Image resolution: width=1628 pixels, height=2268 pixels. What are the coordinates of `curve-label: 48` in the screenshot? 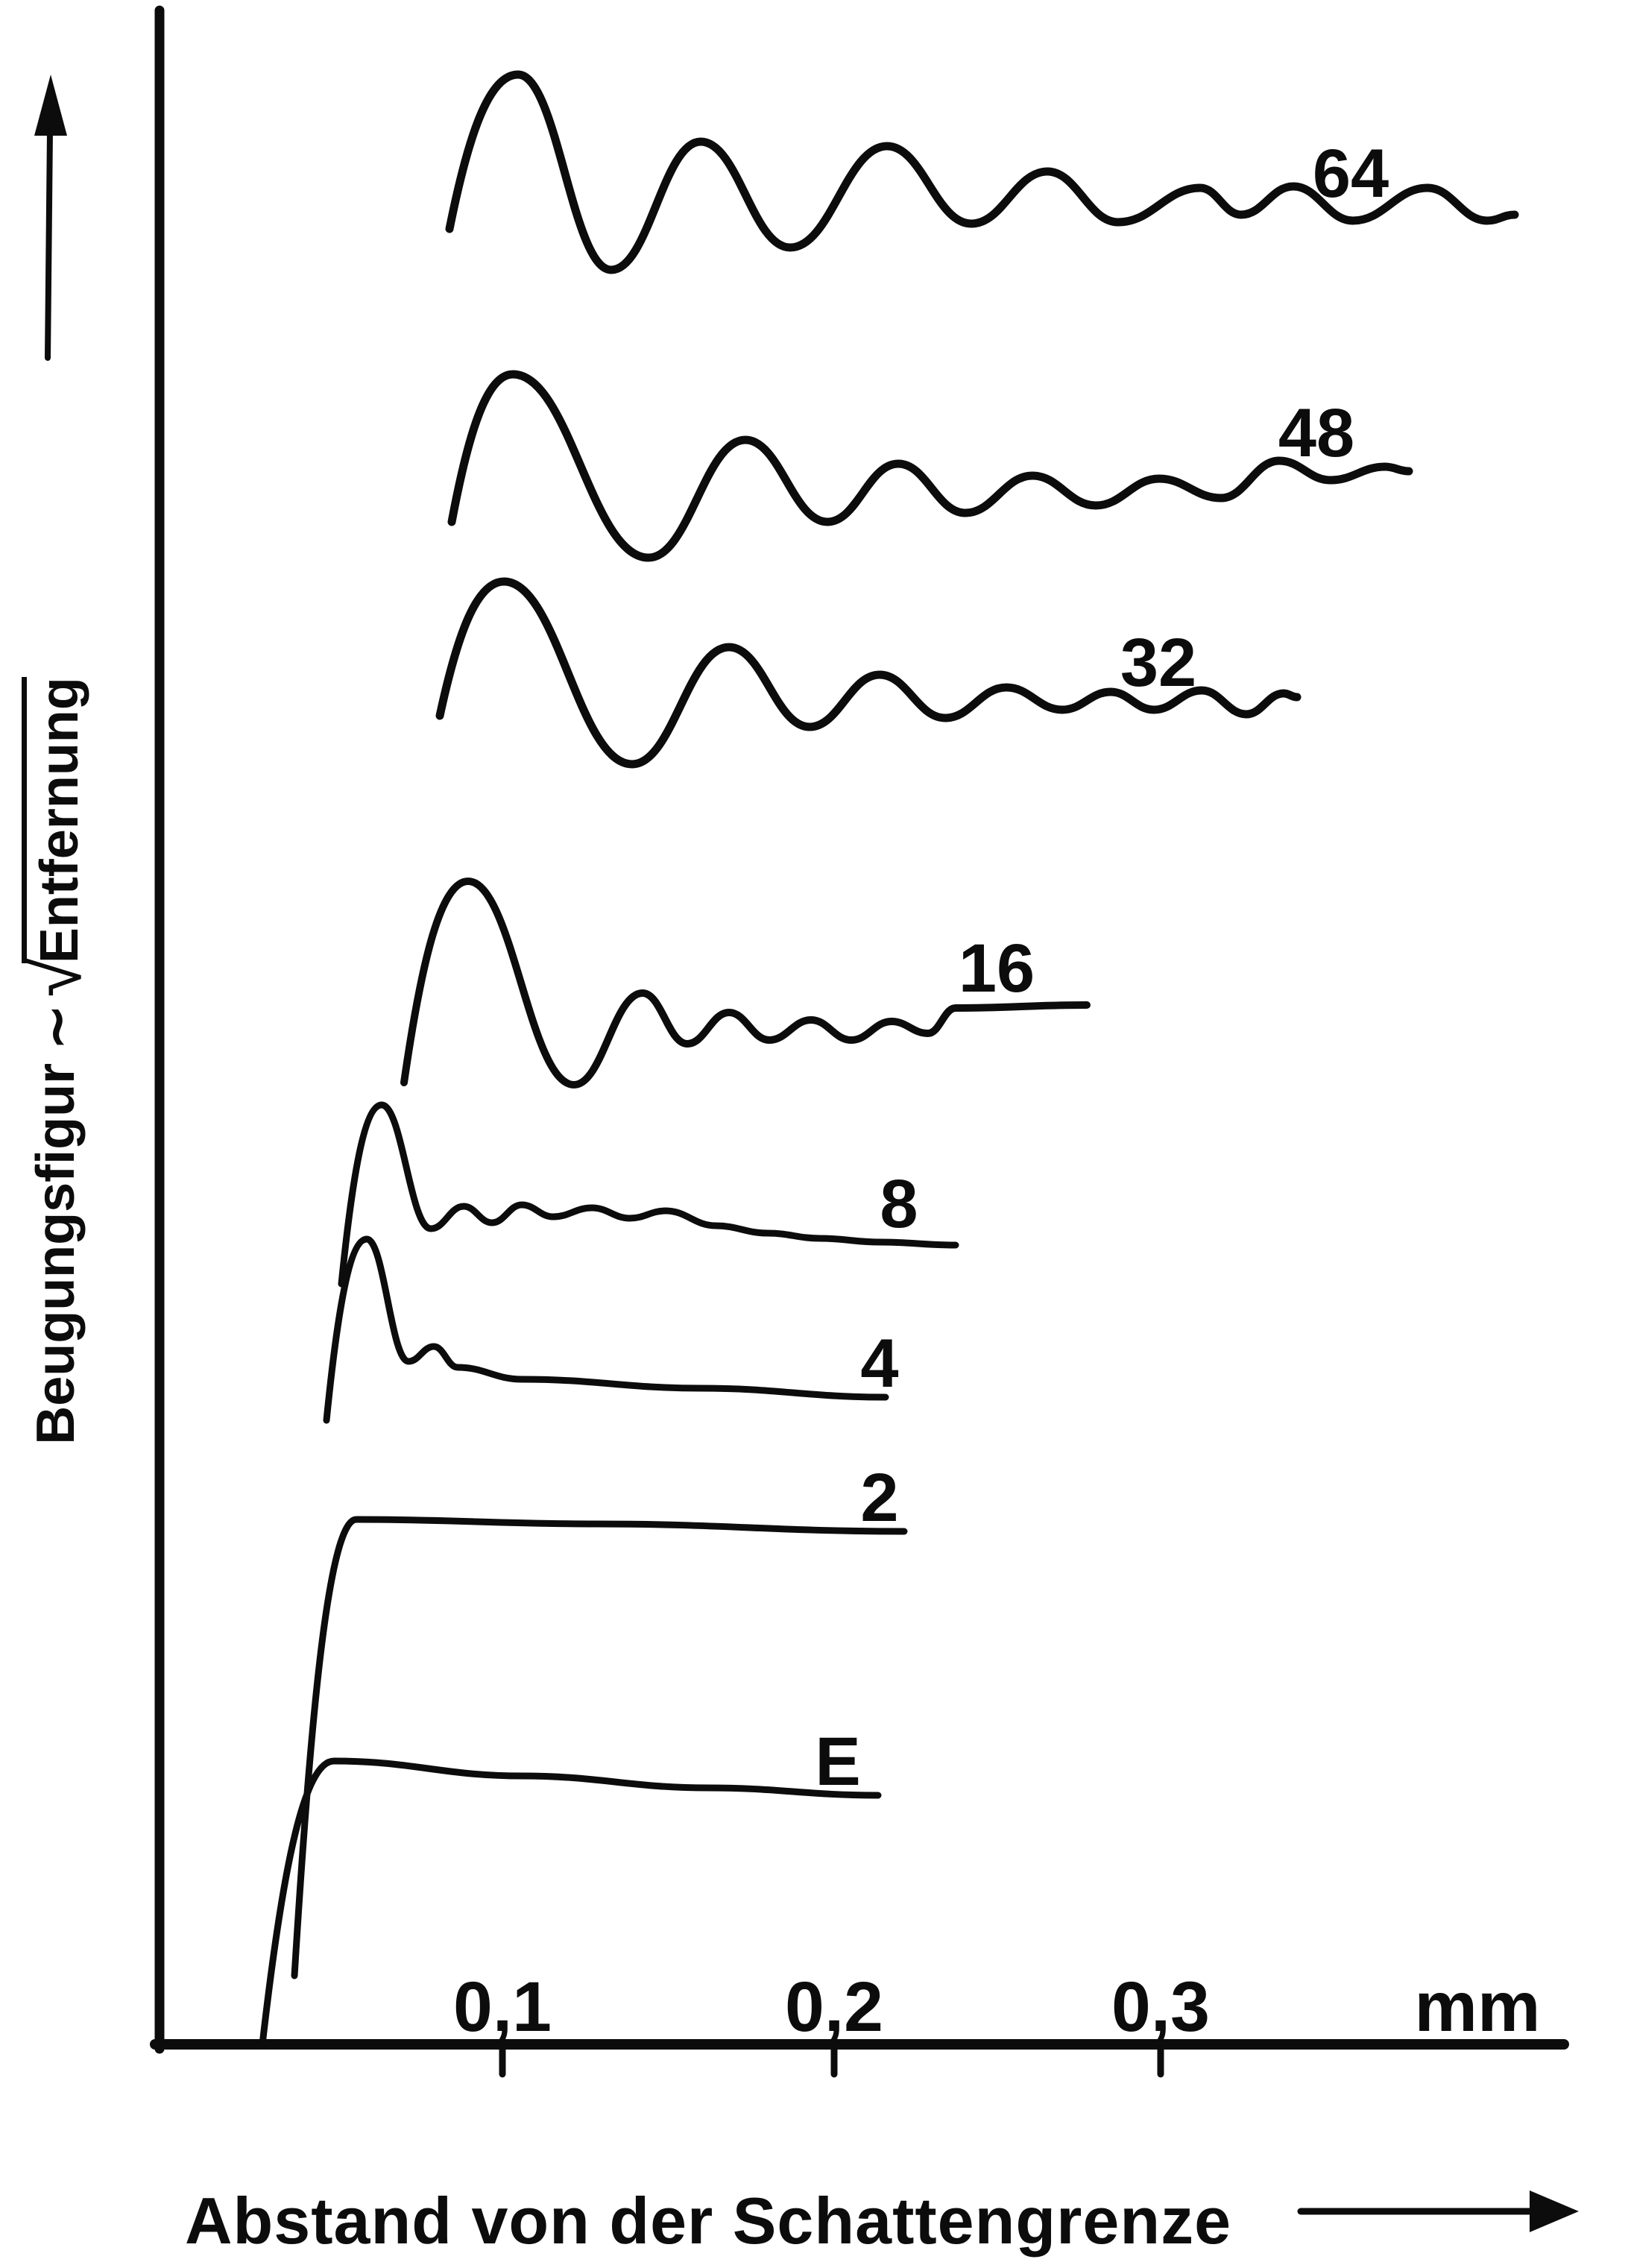 It's located at (1316, 433).